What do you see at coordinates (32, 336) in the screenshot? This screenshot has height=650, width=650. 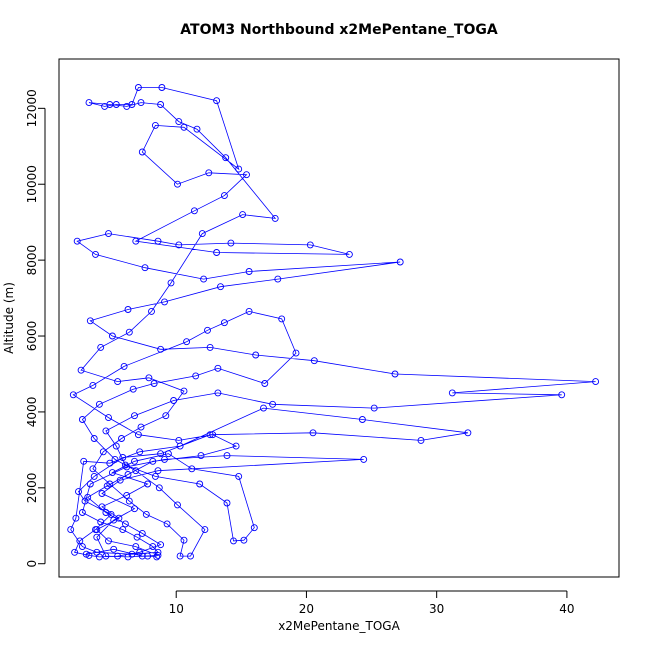 I see `y-tick-label: 6000` at bounding box center [32, 336].